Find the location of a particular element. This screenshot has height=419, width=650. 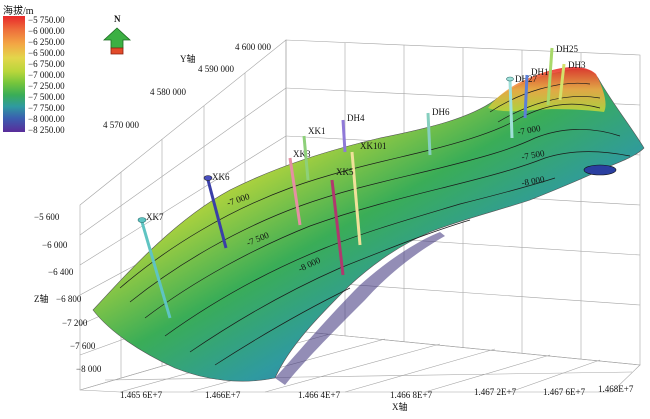

well-label: DH3 is located at coordinates (577, 65).